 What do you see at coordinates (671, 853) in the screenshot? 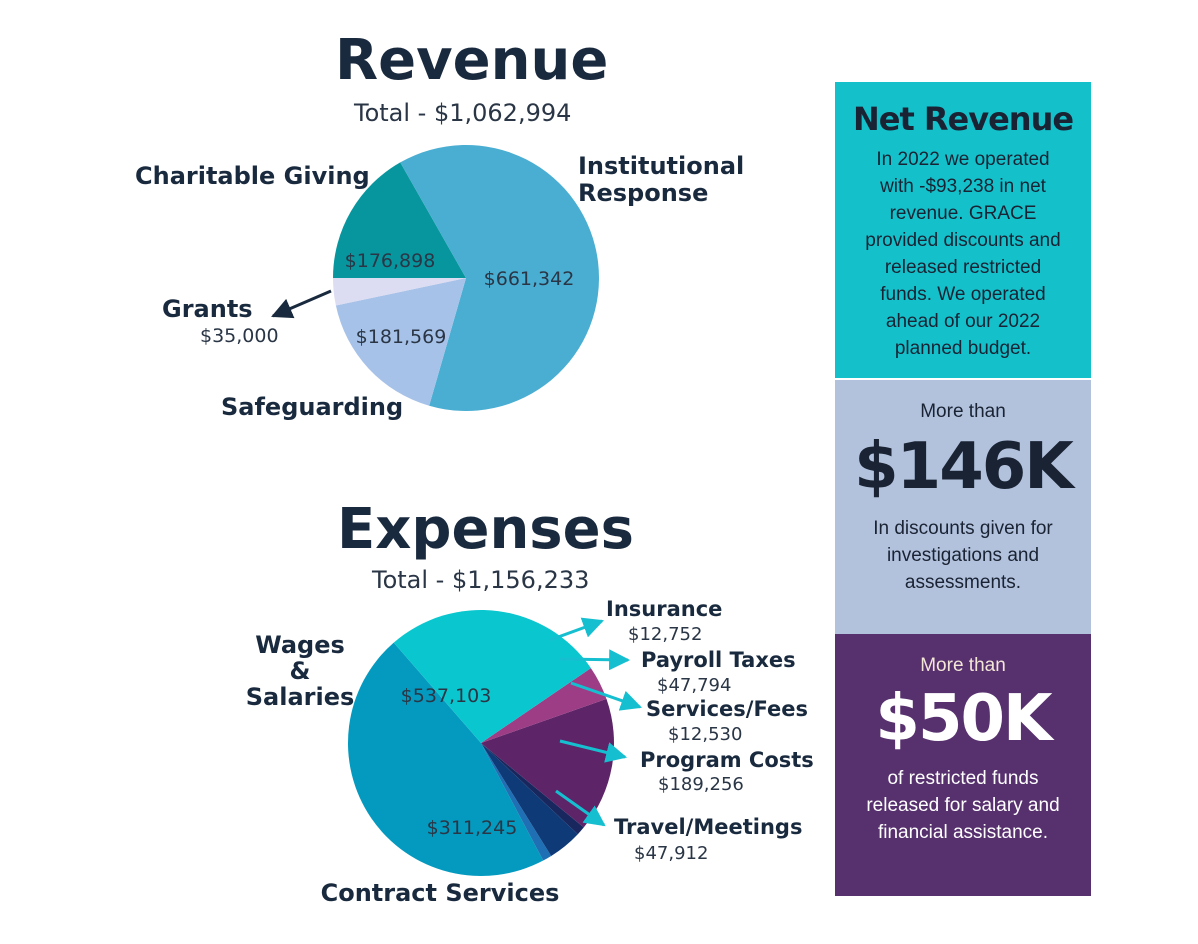
I see `value-label-travel-meetings: $47,912` at bounding box center [671, 853].